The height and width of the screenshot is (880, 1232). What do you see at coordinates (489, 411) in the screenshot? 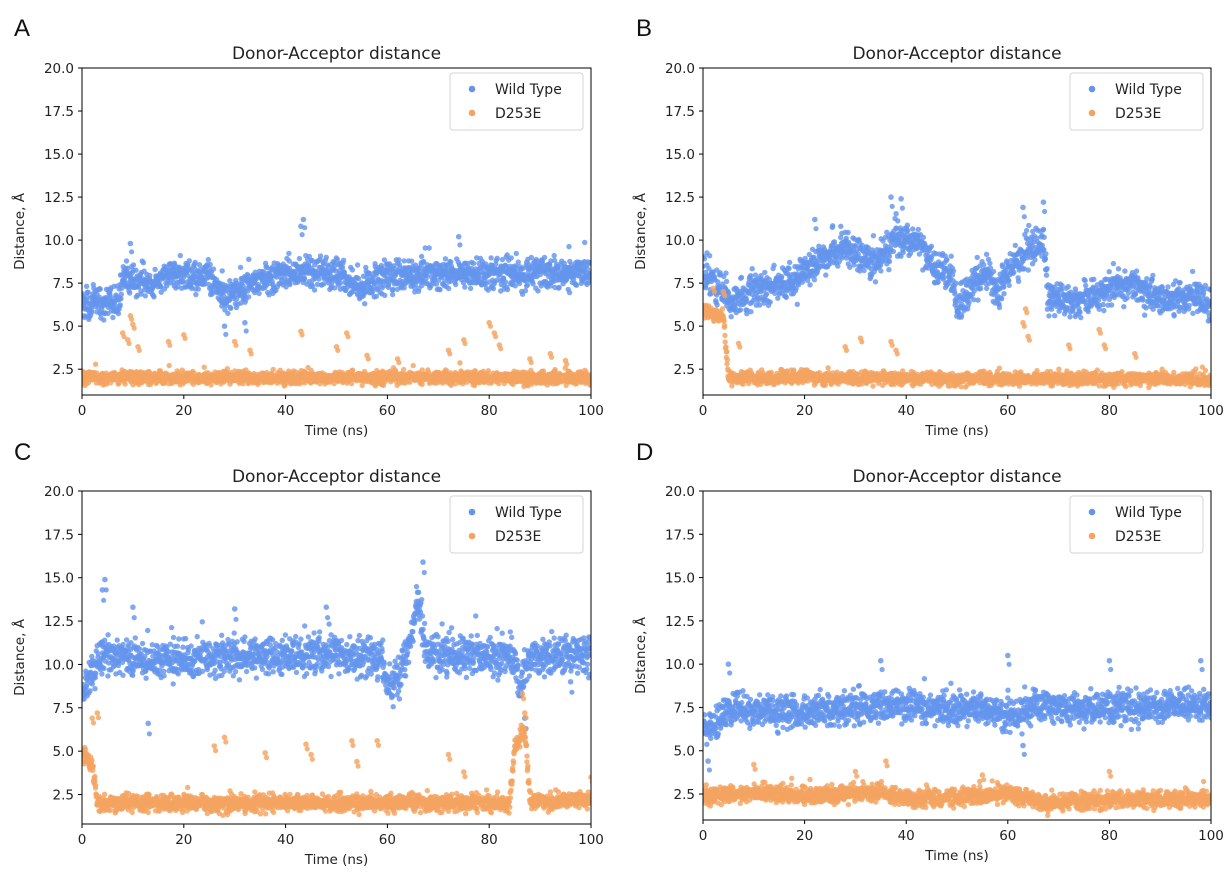
I see `panel-a-x-tick-label: 80` at bounding box center [489, 411].